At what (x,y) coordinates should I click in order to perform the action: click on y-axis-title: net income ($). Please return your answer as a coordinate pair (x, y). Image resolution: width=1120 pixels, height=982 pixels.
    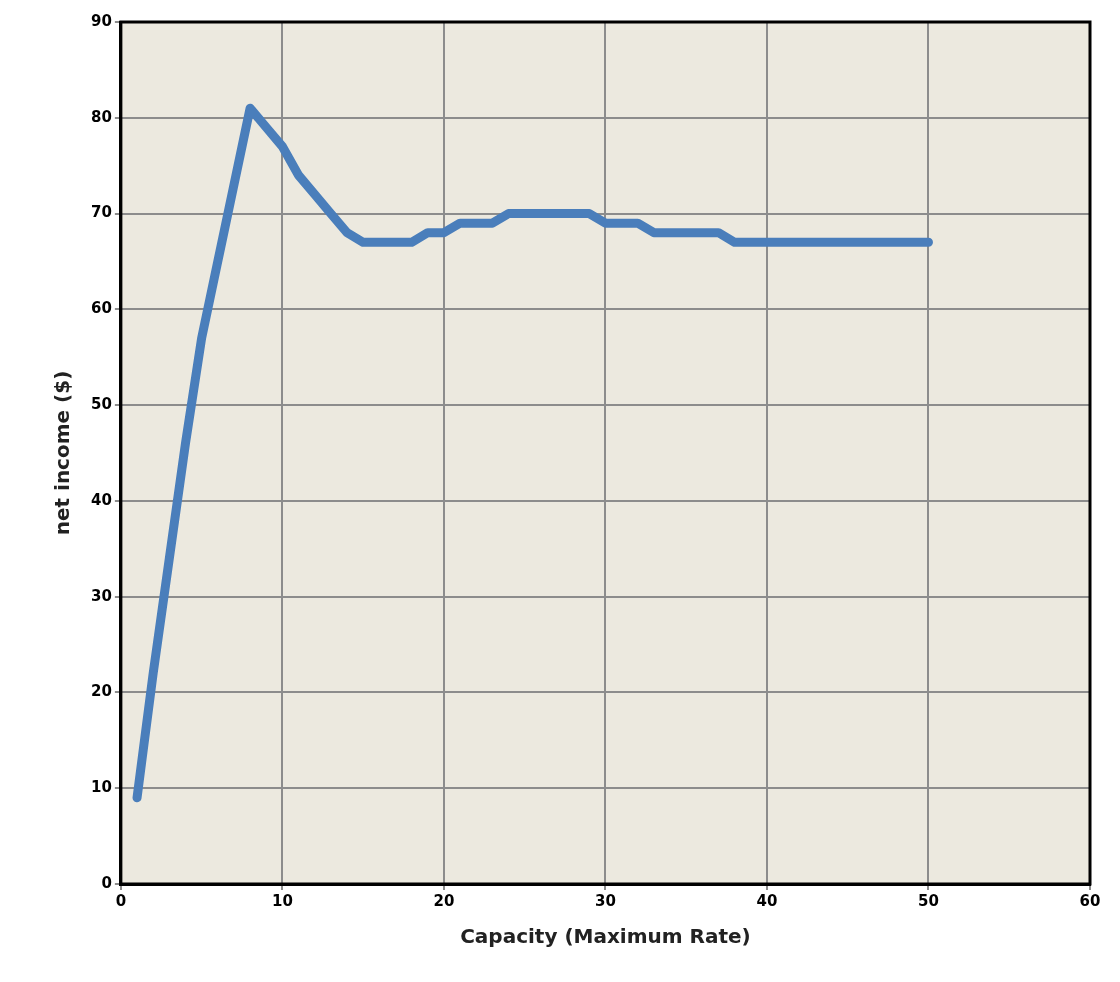
    Looking at the image, I should click on (62, 453).